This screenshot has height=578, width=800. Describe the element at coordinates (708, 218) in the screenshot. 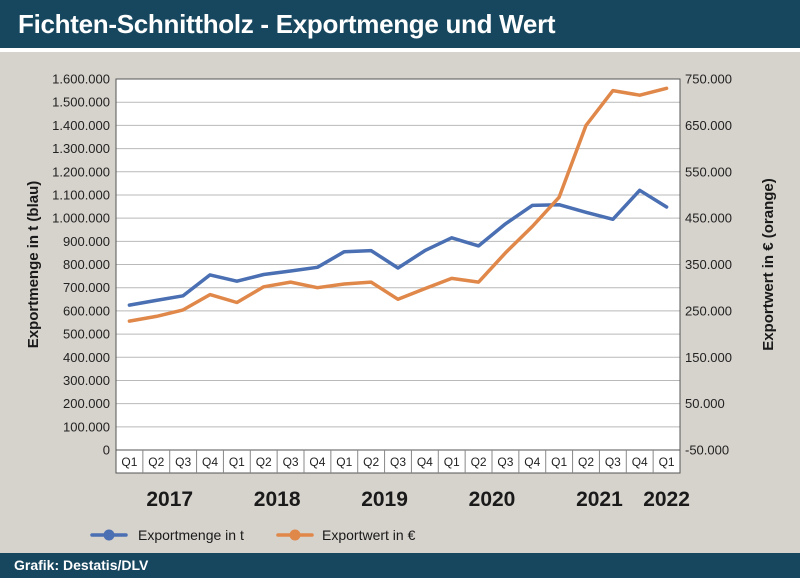

I see `y-right-tick-label: 450.000` at that location.